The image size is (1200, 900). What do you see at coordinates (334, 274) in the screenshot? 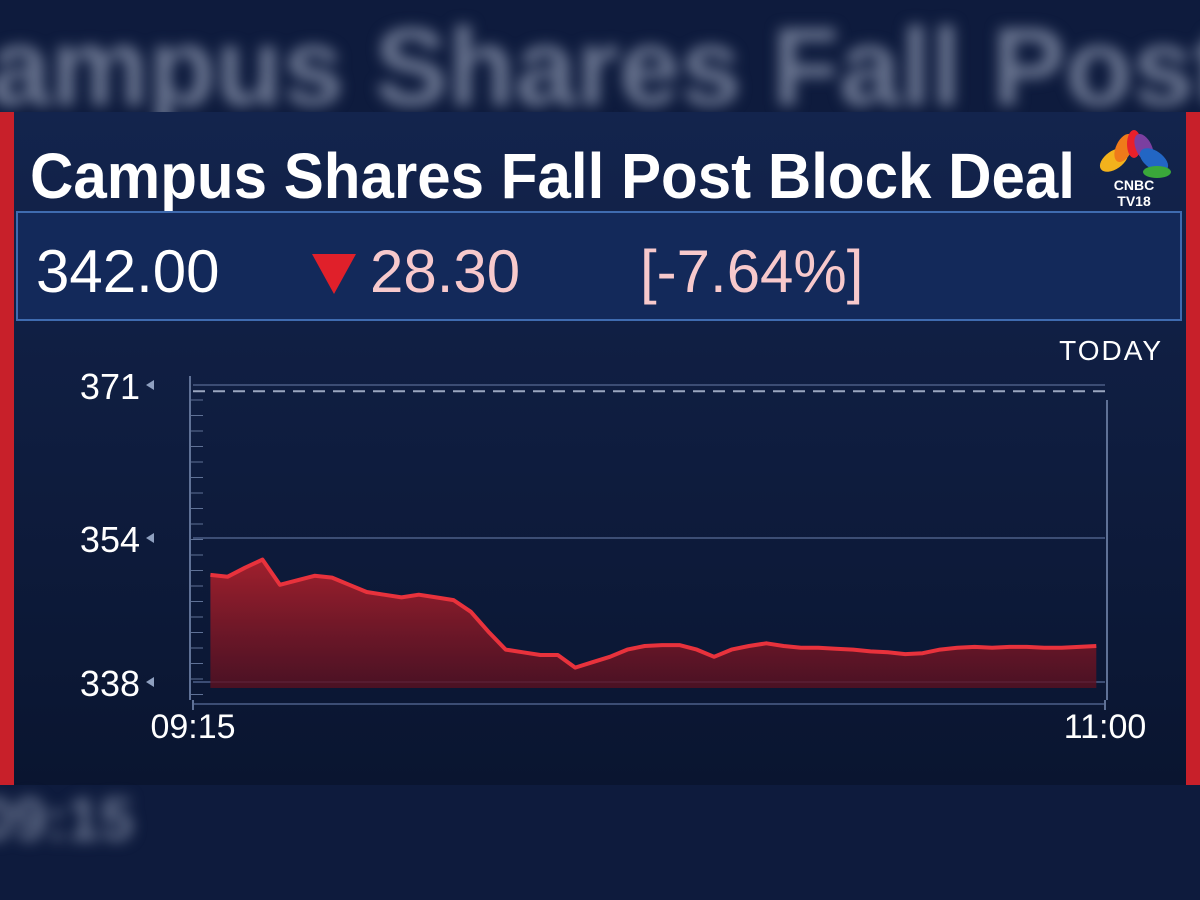
I see `down-arrow` at bounding box center [334, 274].